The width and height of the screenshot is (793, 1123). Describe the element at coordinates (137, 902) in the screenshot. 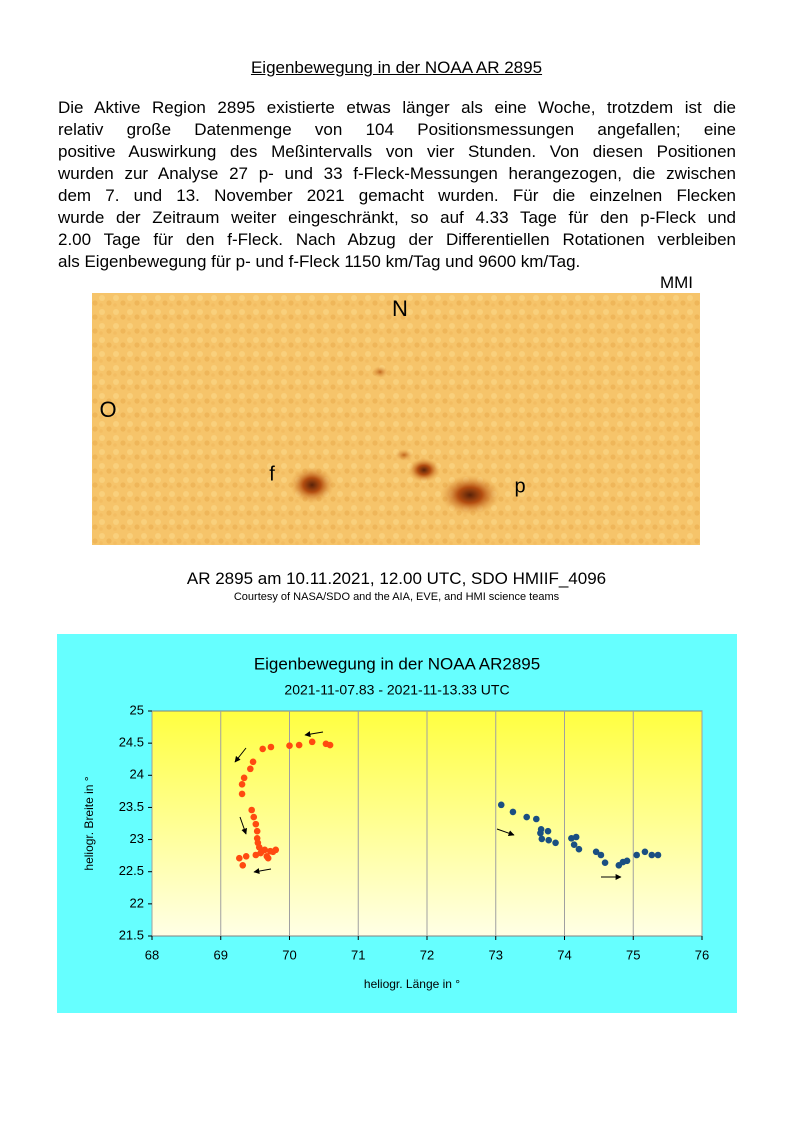

I see `y-tick-label: 22` at that location.